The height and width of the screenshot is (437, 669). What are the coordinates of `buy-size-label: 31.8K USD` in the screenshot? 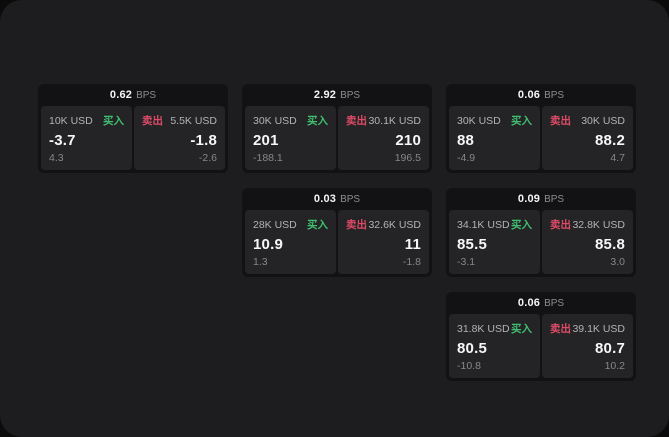 It's located at (483, 328).